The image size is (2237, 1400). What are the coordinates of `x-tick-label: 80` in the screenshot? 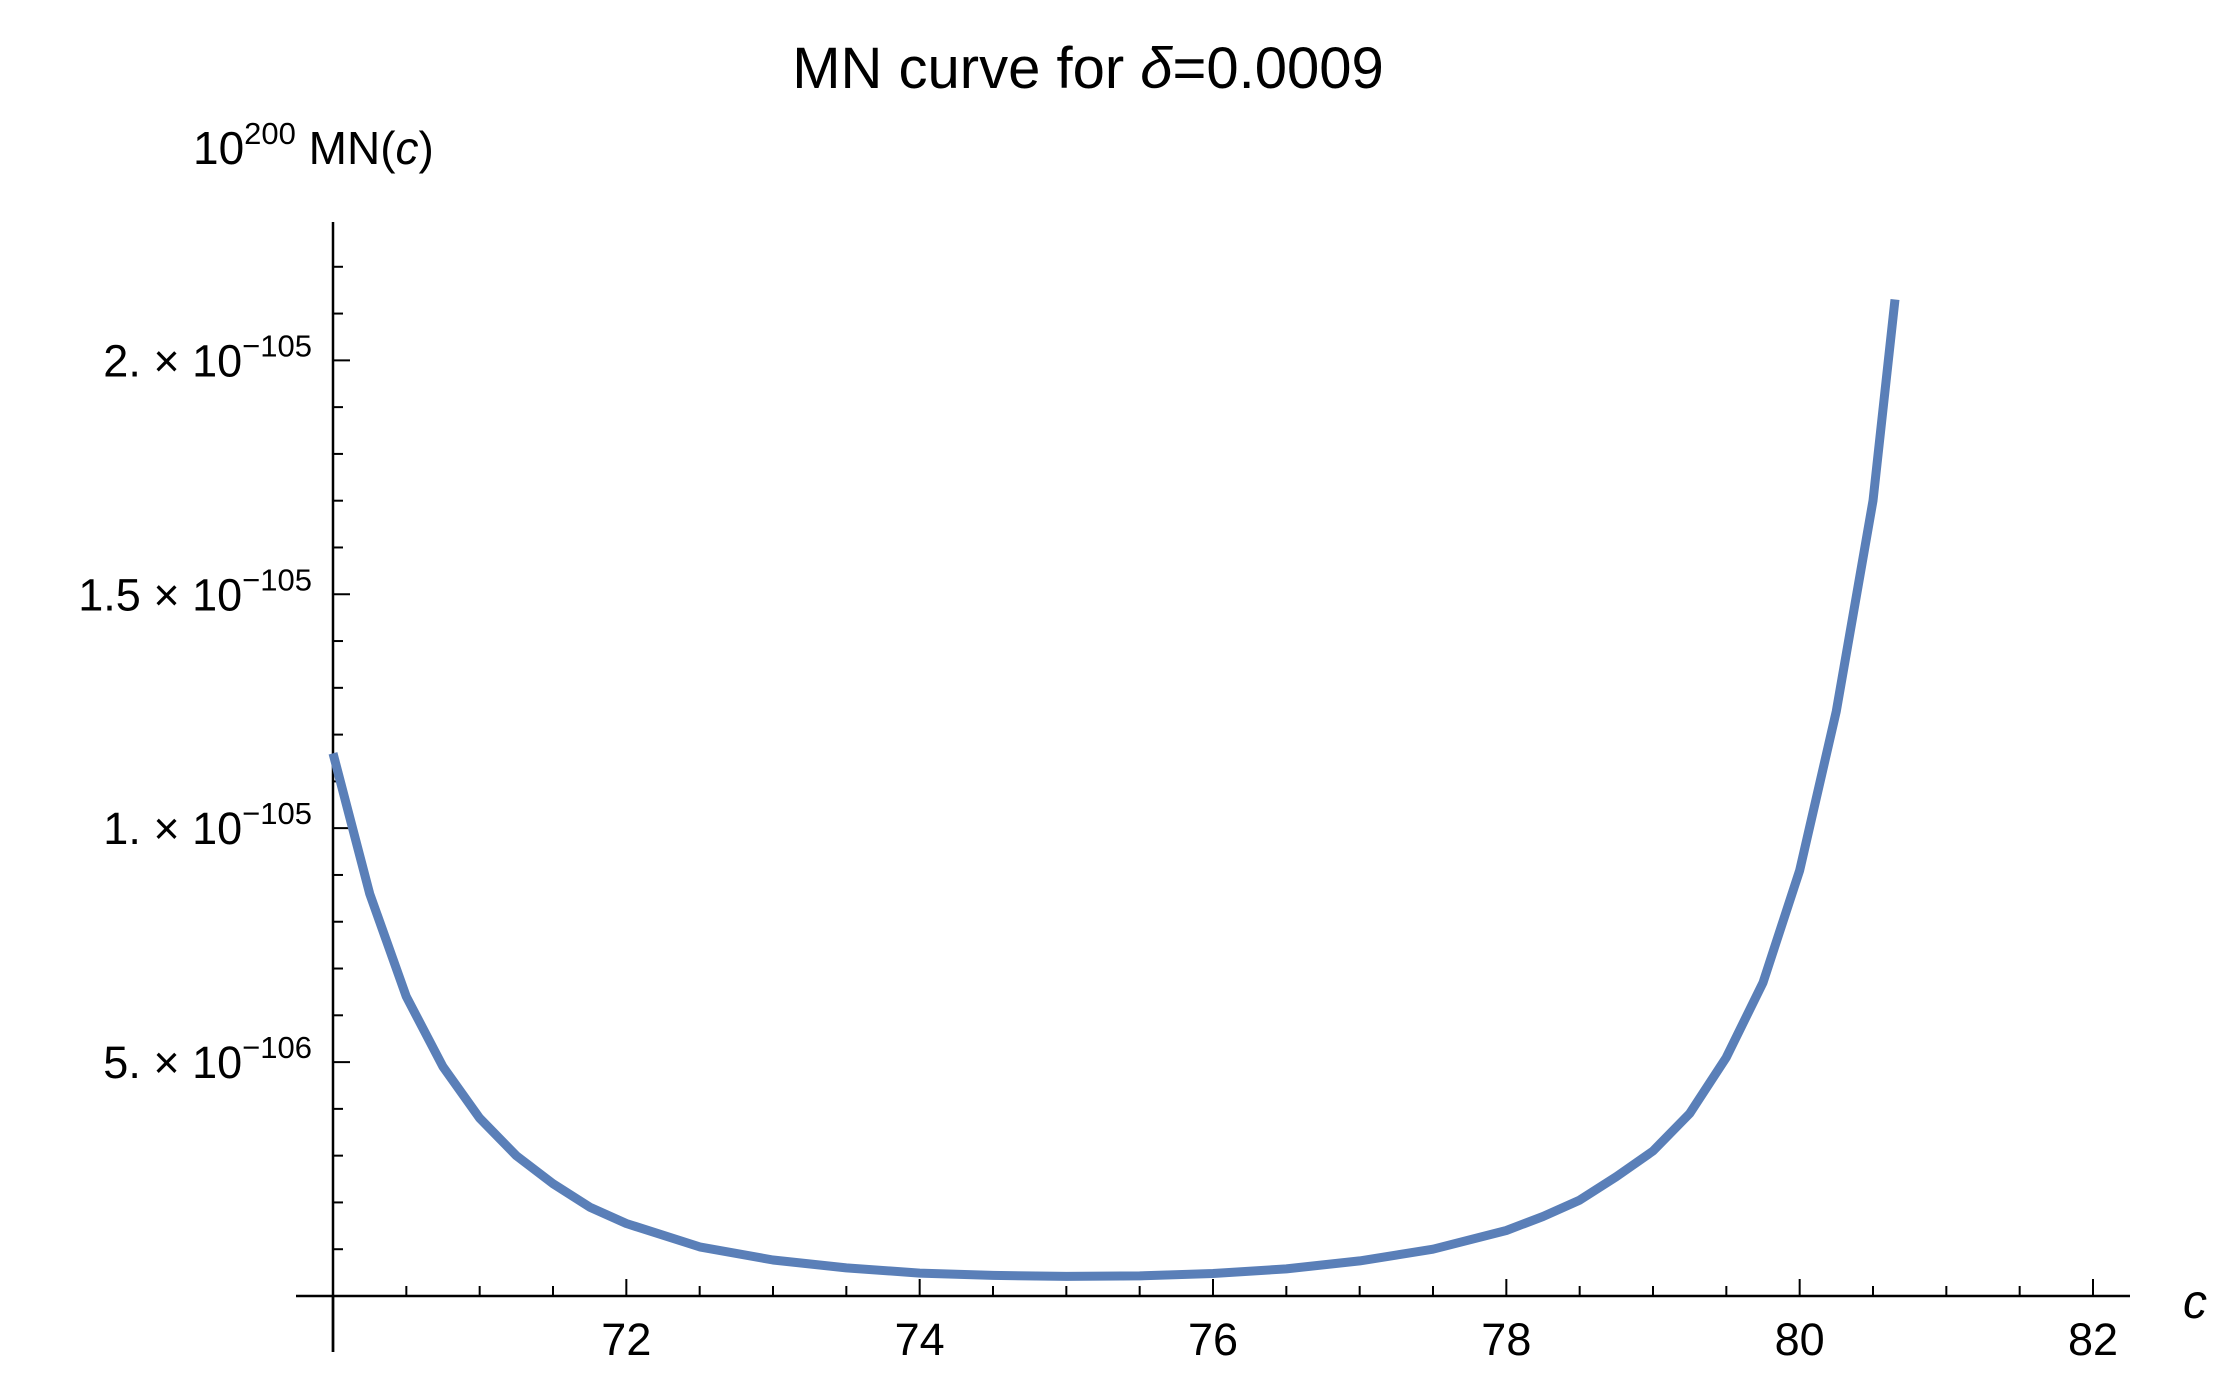 It's located at (1800, 1339).